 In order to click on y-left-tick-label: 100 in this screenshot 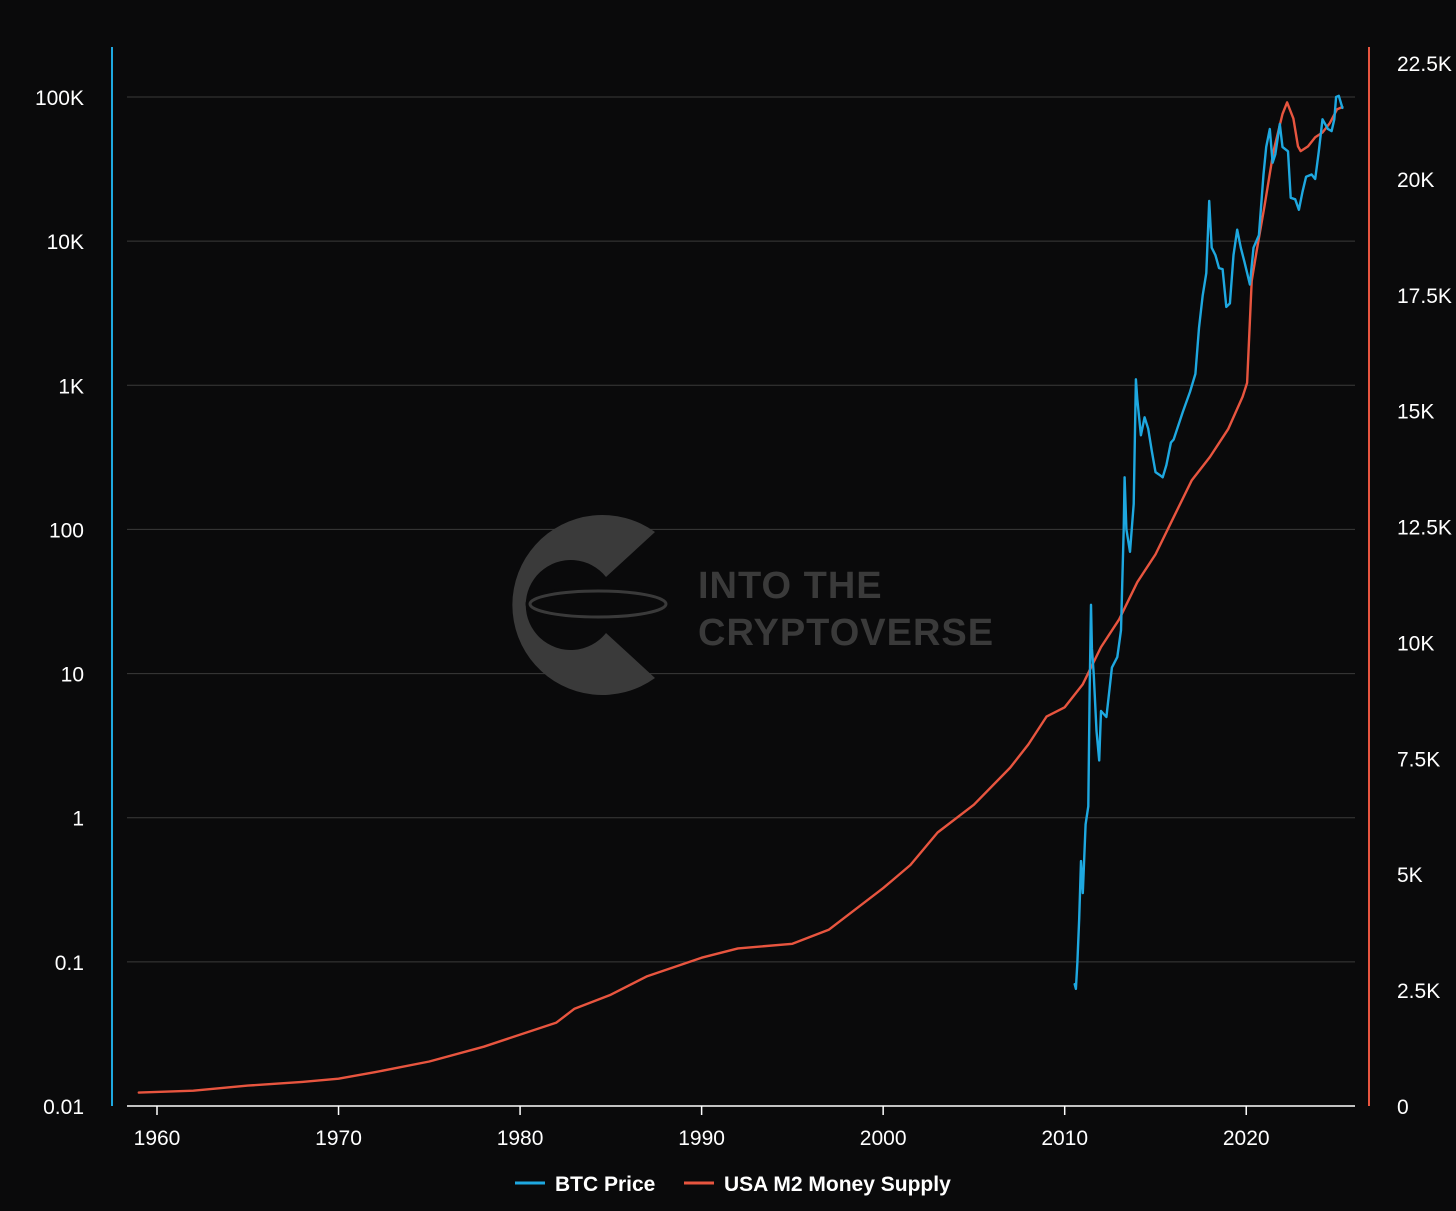, I will do `click(66, 530)`.